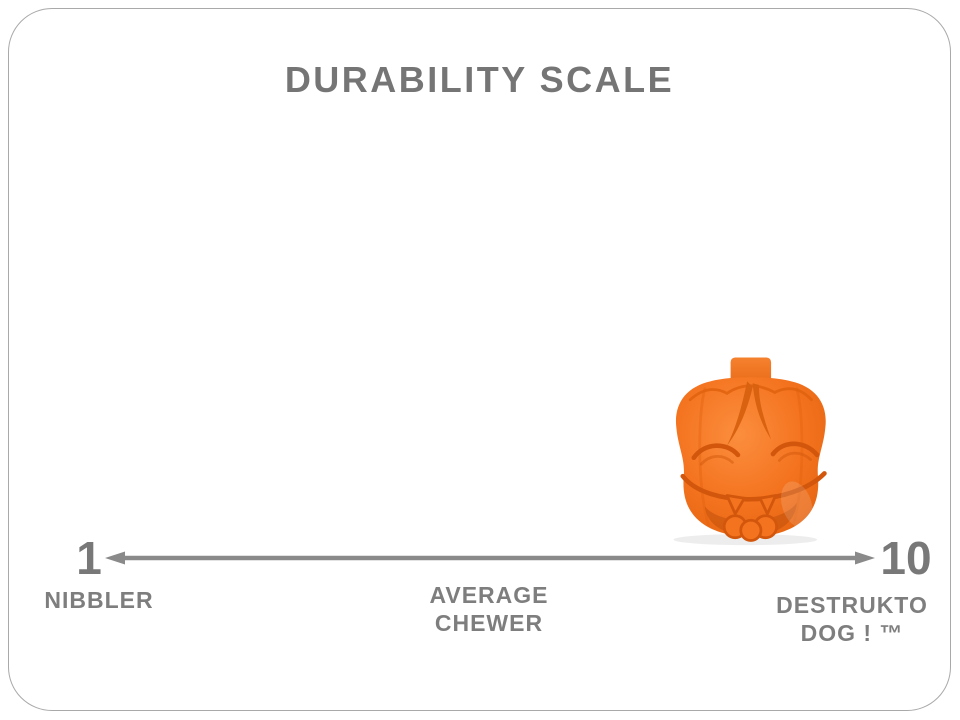 The height and width of the screenshot is (720, 960). I want to click on scale-max-label-line1: DESTRUKTO, so click(852, 605).